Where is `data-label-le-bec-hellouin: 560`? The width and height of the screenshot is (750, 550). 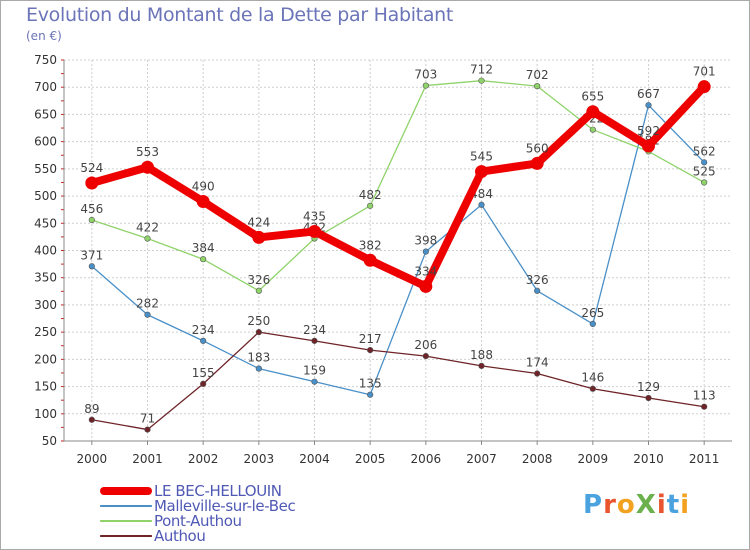
data-label-le-bec-hellouin: 560 is located at coordinates (537, 148).